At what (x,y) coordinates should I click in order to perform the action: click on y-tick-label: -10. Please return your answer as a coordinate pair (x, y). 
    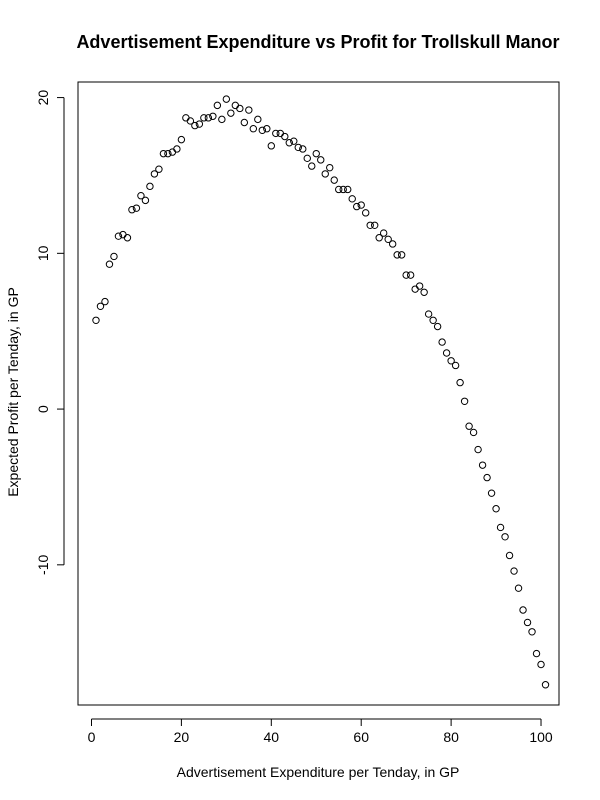
    Looking at the image, I should click on (43, 564).